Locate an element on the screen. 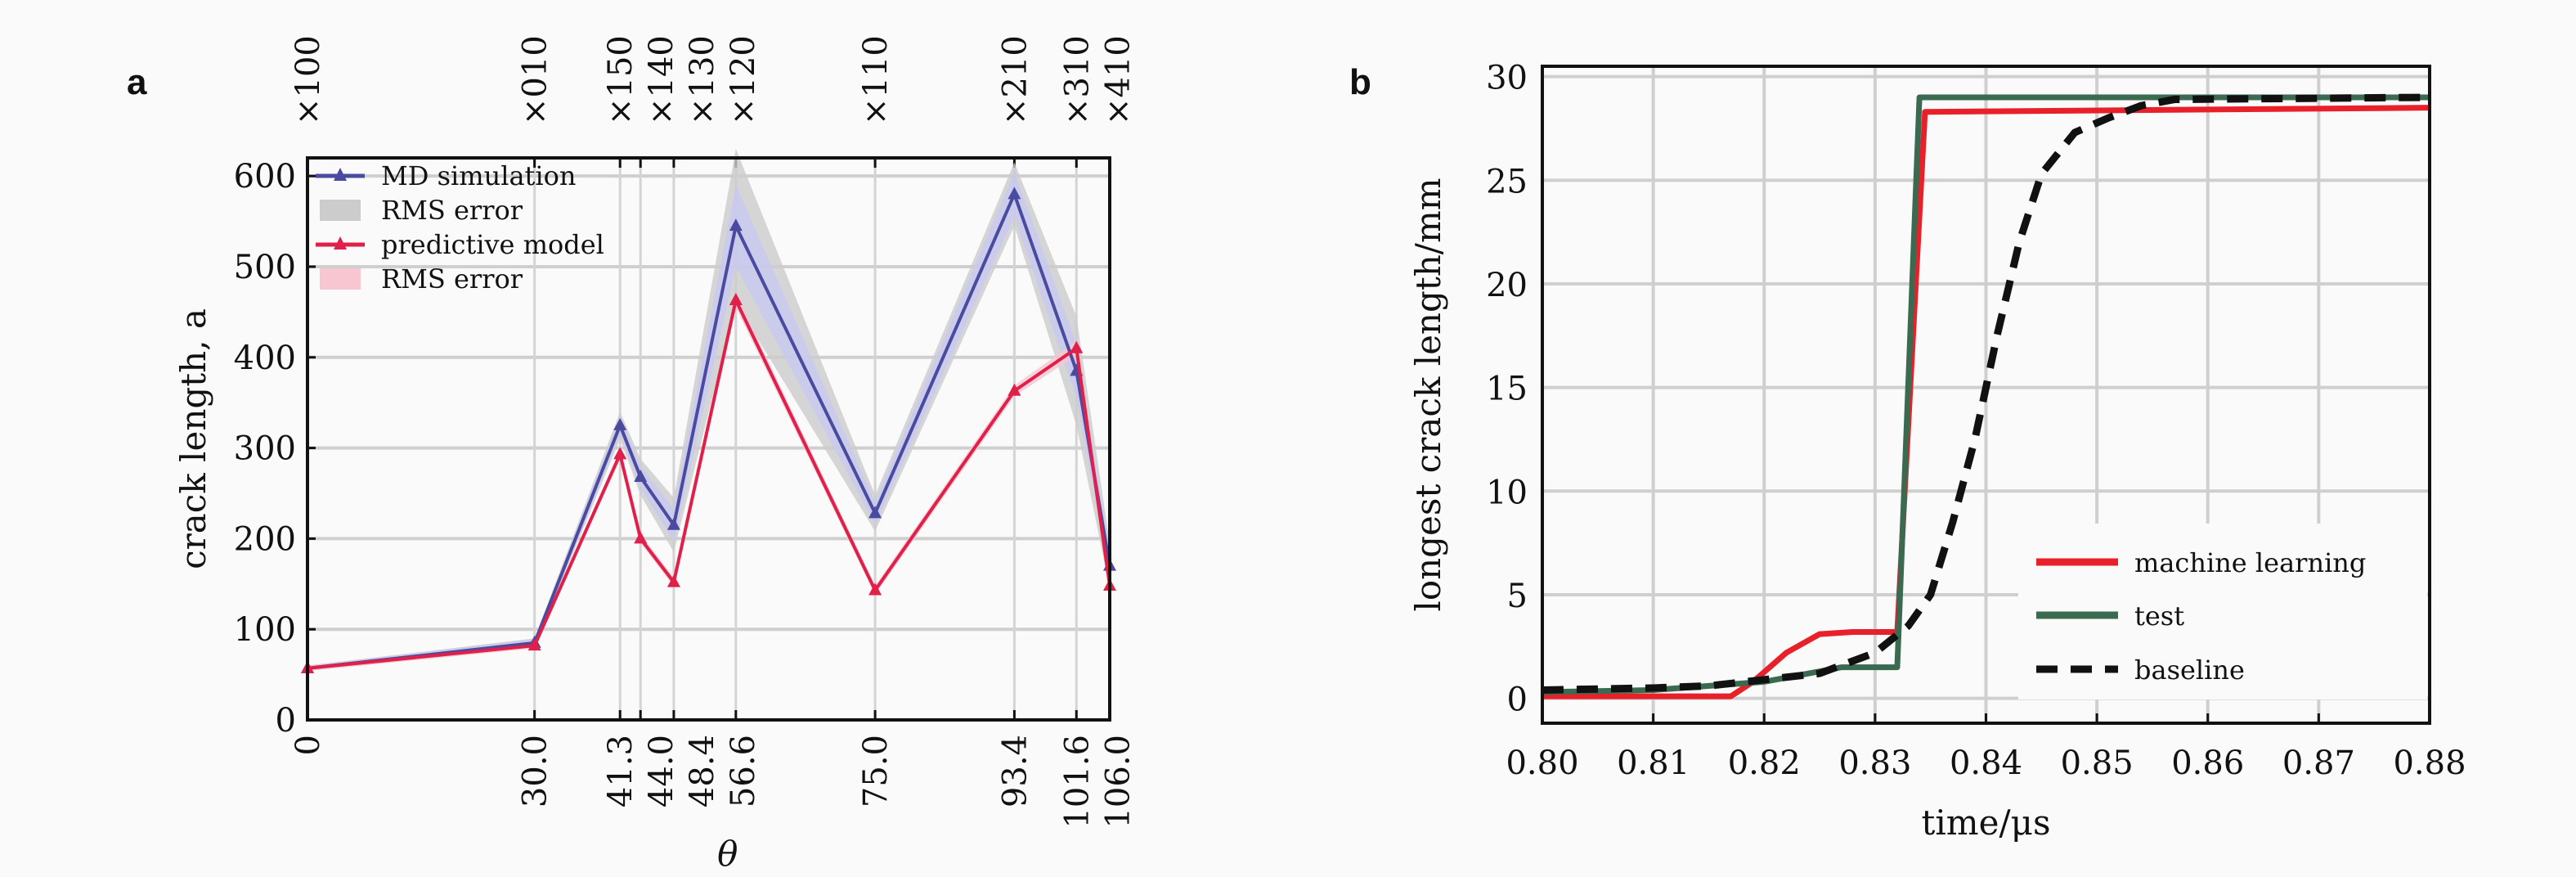 The image size is (2576, 877). legend-label: machine learning is located at coordinates (2250, 562).